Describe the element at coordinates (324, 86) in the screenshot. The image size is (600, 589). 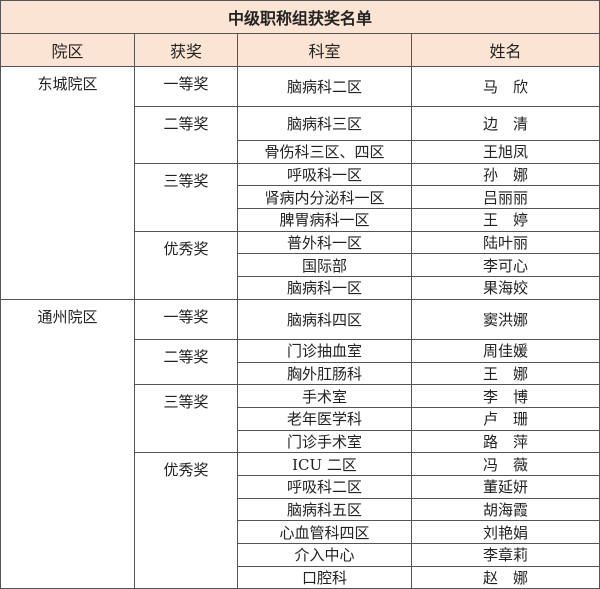
I see `department-cell: 脑病科二区` at that location.